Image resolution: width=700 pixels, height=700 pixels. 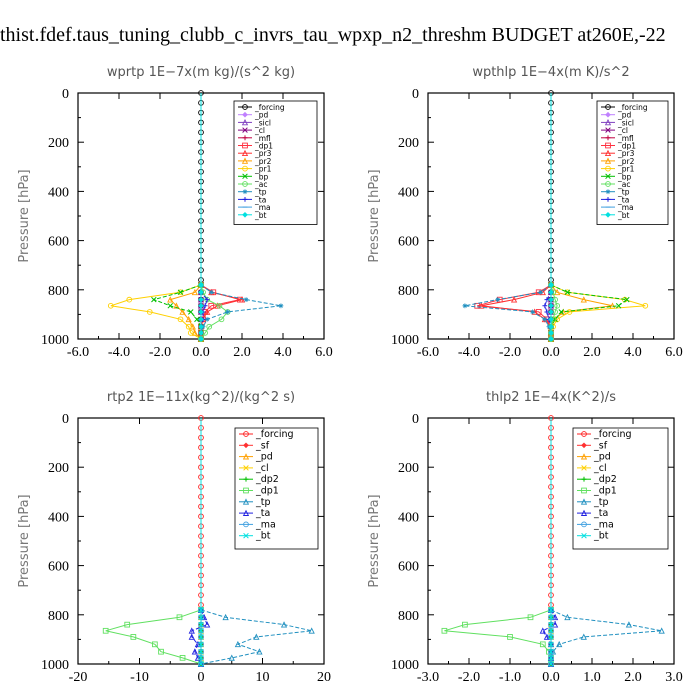 I want to click on legend-entry: _mfl, so click(x=262, y=138).